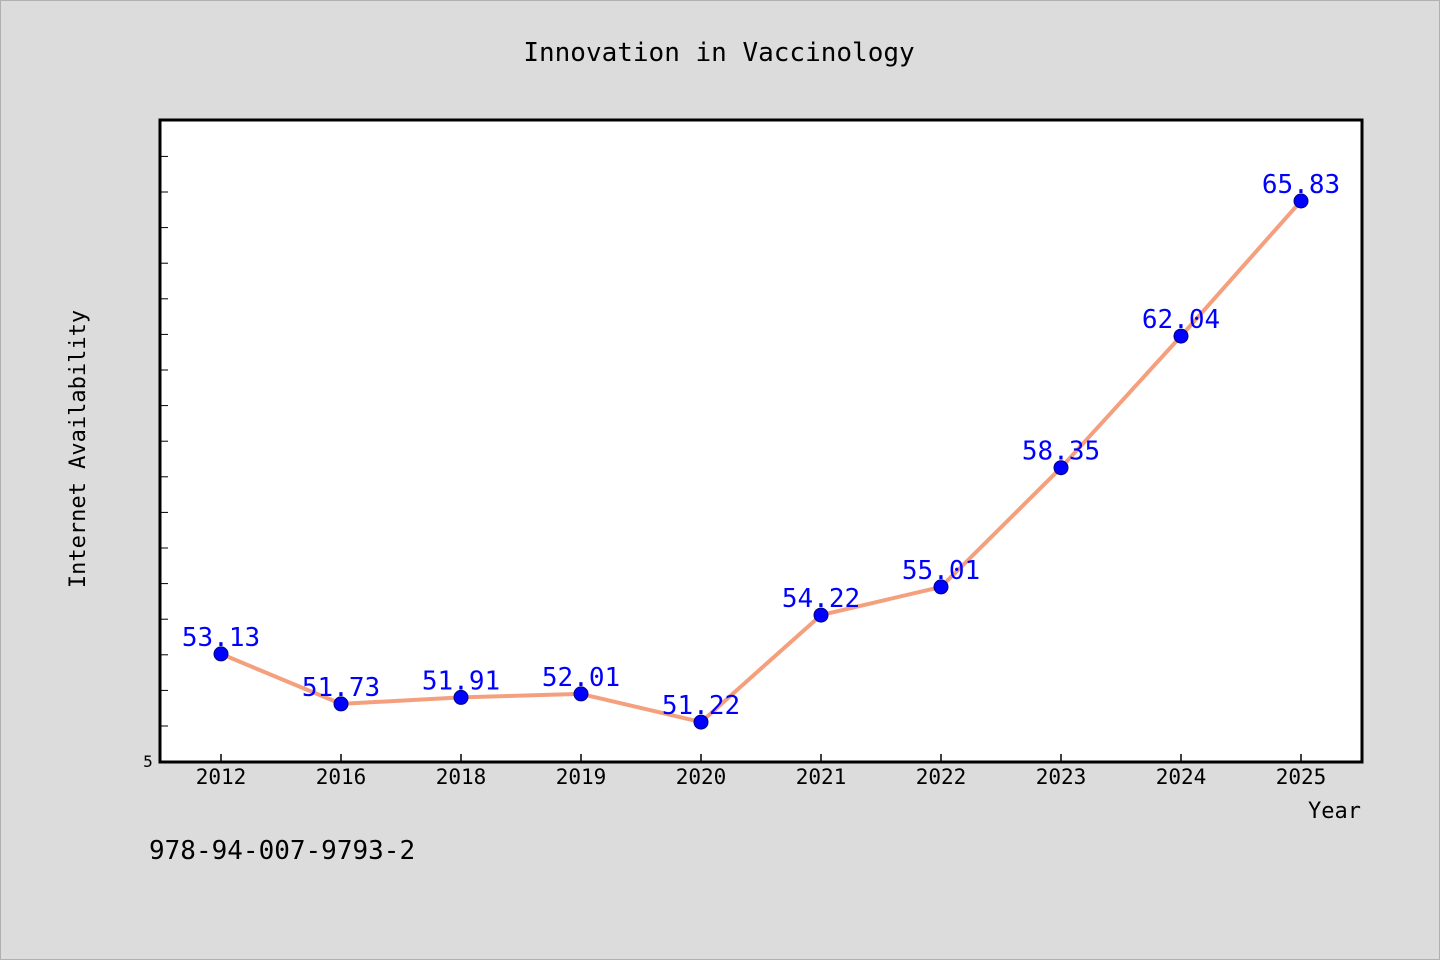 This screenshot has width=1440, height=960. Describe the element at coordinates (1061, 452) in the screenshot. I see `data-label: 58.35` at that location.